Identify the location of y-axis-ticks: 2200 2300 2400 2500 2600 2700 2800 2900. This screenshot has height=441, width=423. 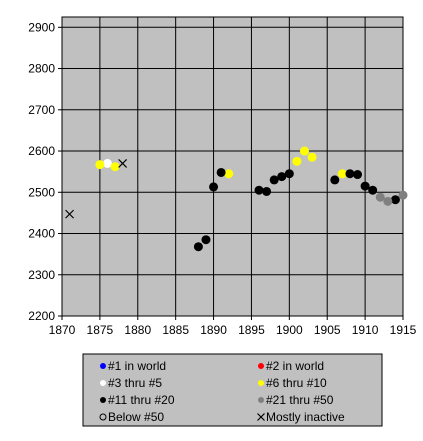
(45, 171).